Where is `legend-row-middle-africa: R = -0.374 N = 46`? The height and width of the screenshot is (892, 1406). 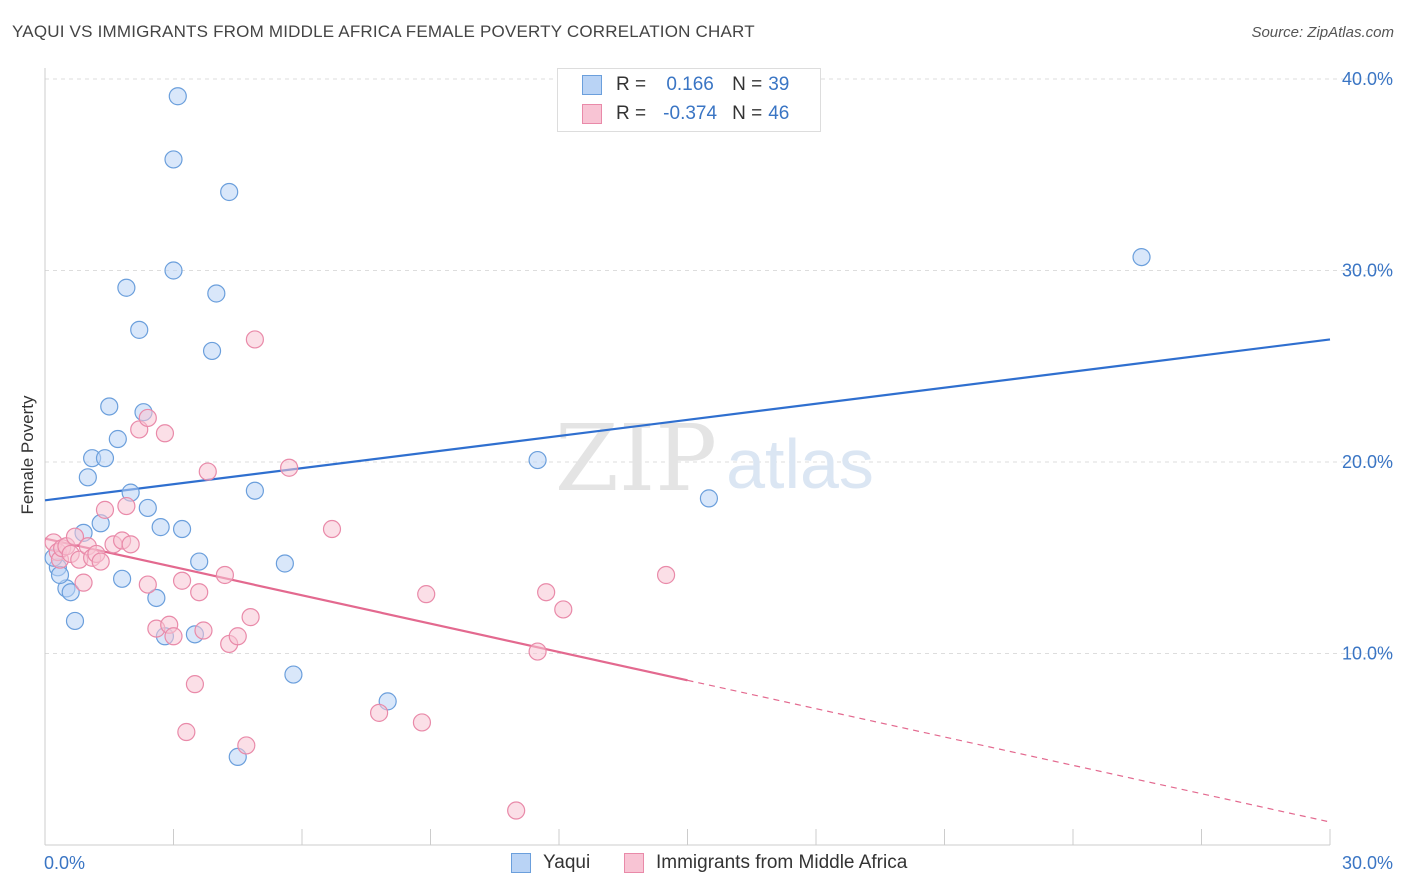
legend-row-middle-africa: R = -0.374 N = 46 is located at coordinates (685, 114).